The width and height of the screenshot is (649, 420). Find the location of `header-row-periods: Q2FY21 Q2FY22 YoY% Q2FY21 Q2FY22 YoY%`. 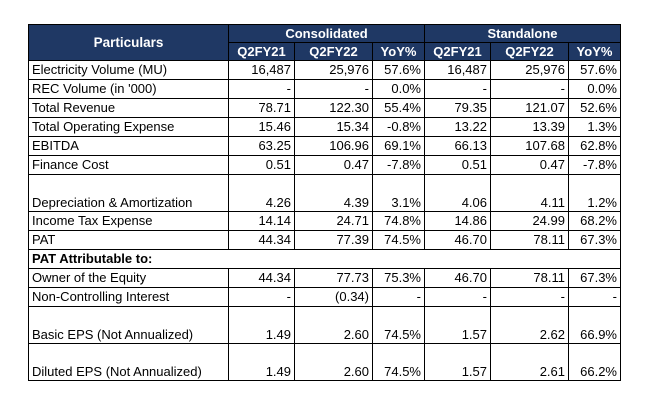

header-row-periods: Q2FY21 Q2FY22 YoY% Q2FY21 Q2FY22 YoY% is located at coordinates (325, 51).